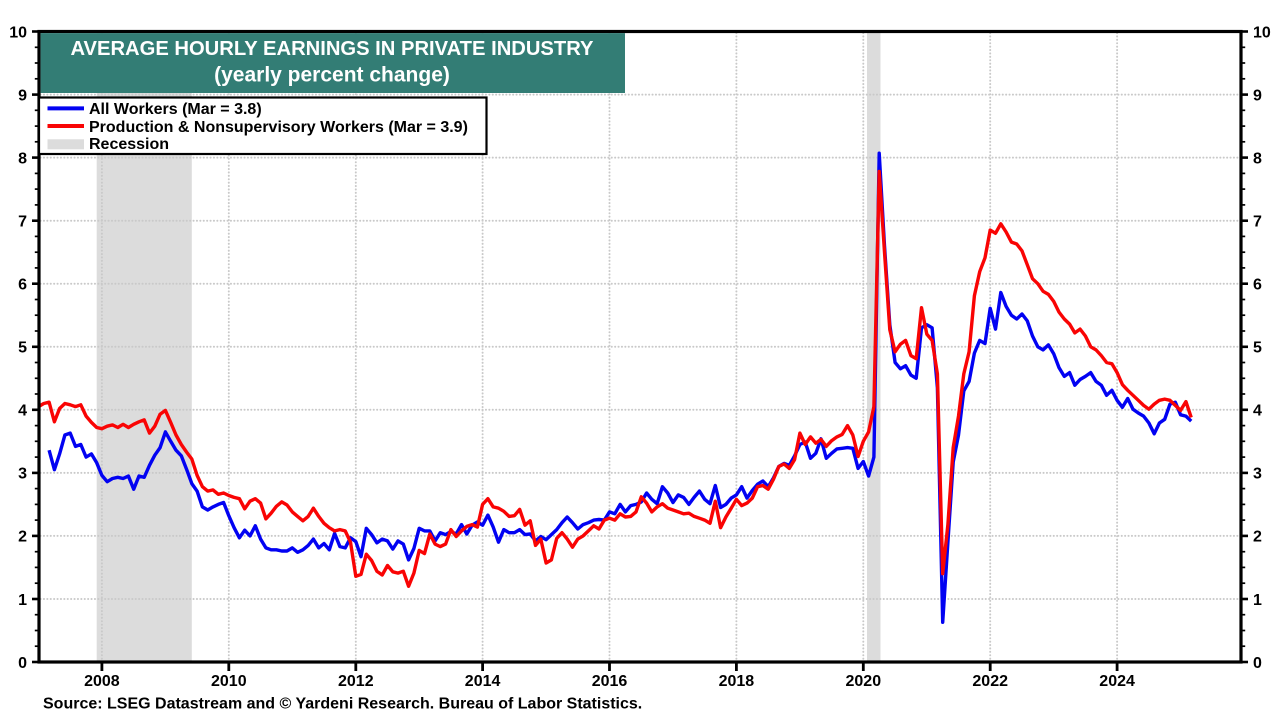 The width and height of the screenshot is (1280, 720). What do you see at coordinates (332, 75) in the screenshot?
I see `svg-text: (yearly percent change)` at bounding box center [332, 75].